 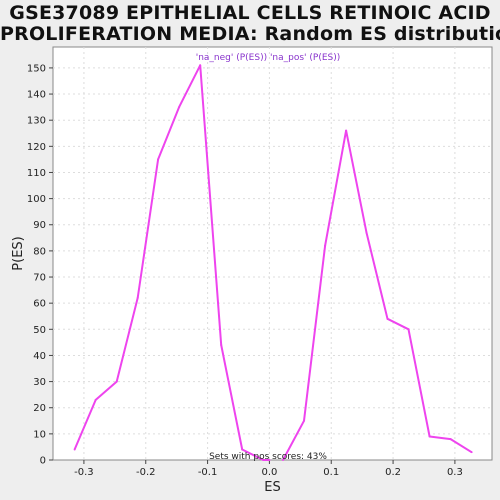 I want to click on y-tick-label: 80, so click(x=39, y=251).